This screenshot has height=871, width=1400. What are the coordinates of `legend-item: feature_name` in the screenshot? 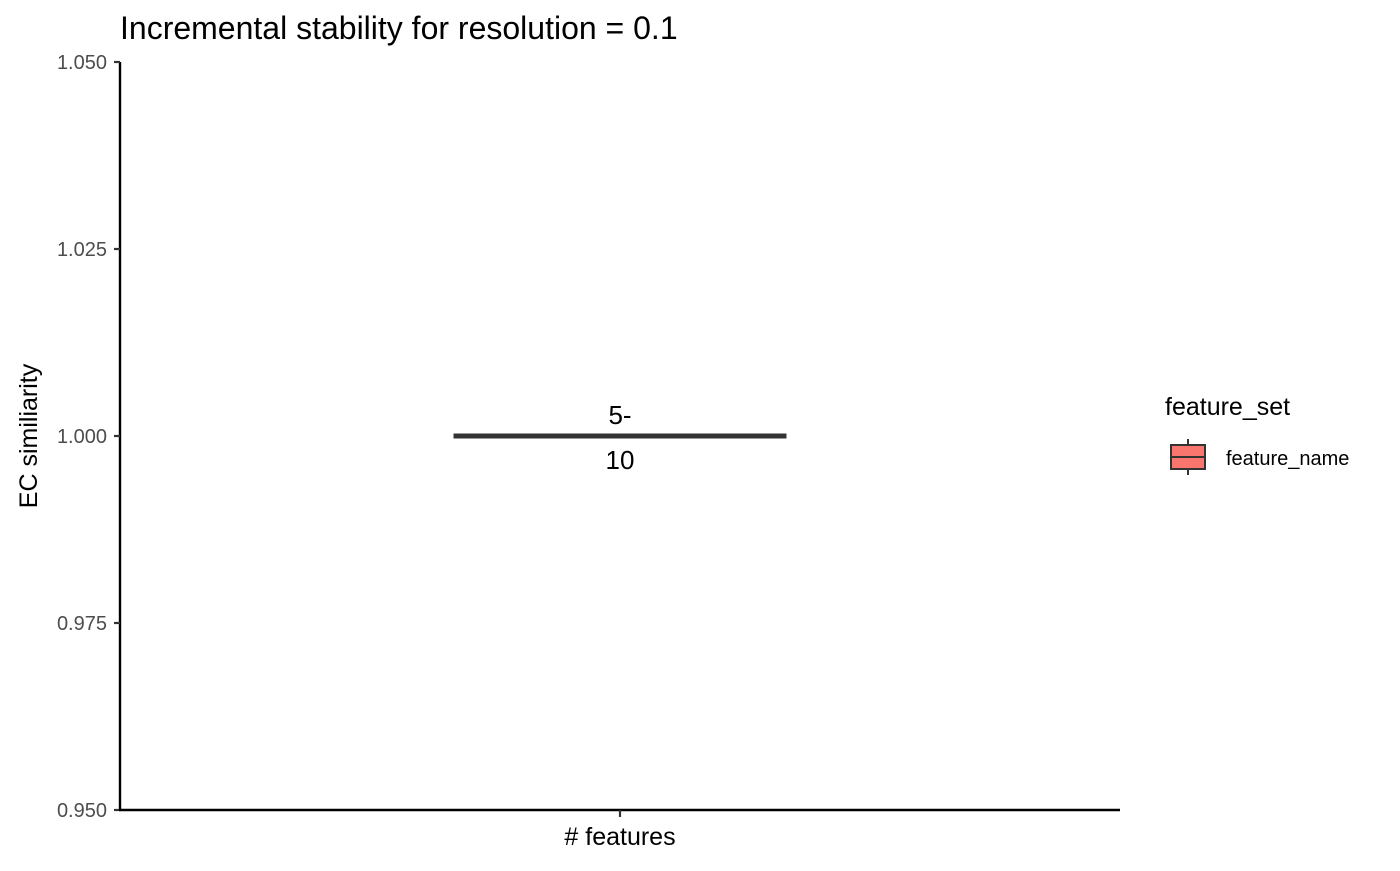 It's located at (1259, 457).